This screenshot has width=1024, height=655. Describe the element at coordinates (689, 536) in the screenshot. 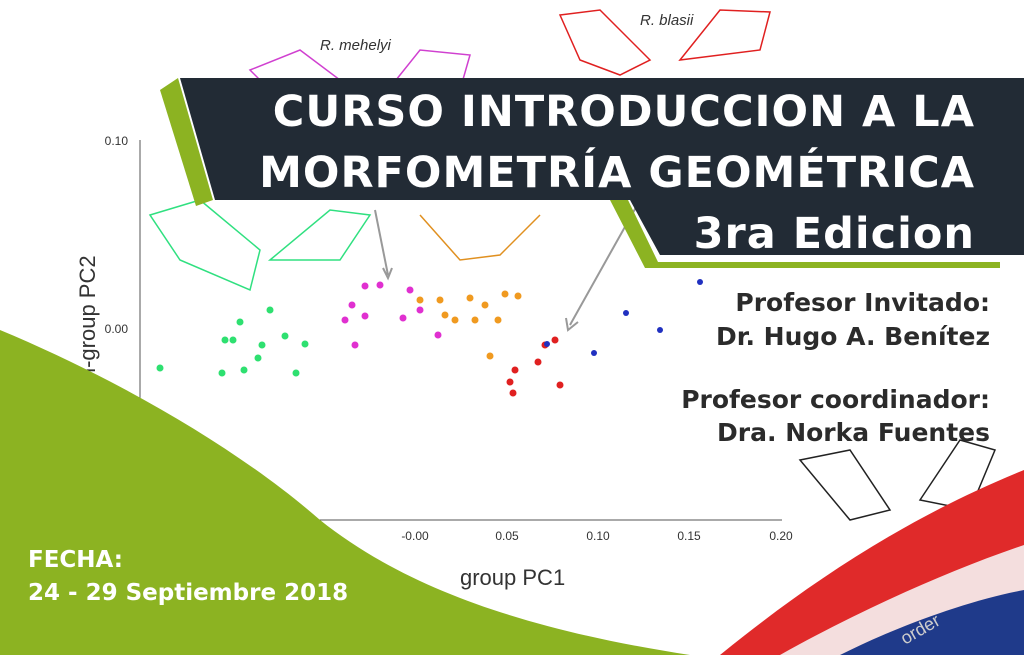

I see `x-tick-label: 0.15` at that location.